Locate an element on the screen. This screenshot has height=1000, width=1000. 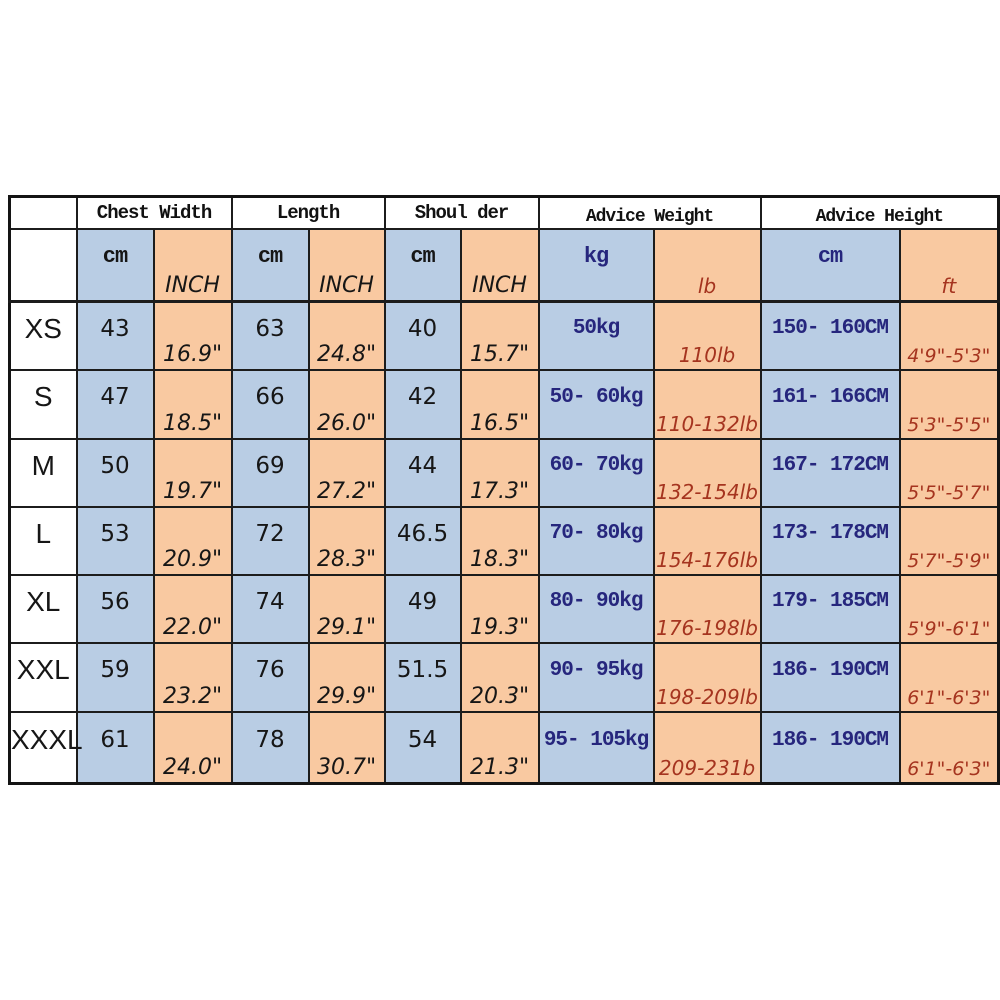
height-ft-cell: 4'9"-5'3" is located at coordinates (949, 335).